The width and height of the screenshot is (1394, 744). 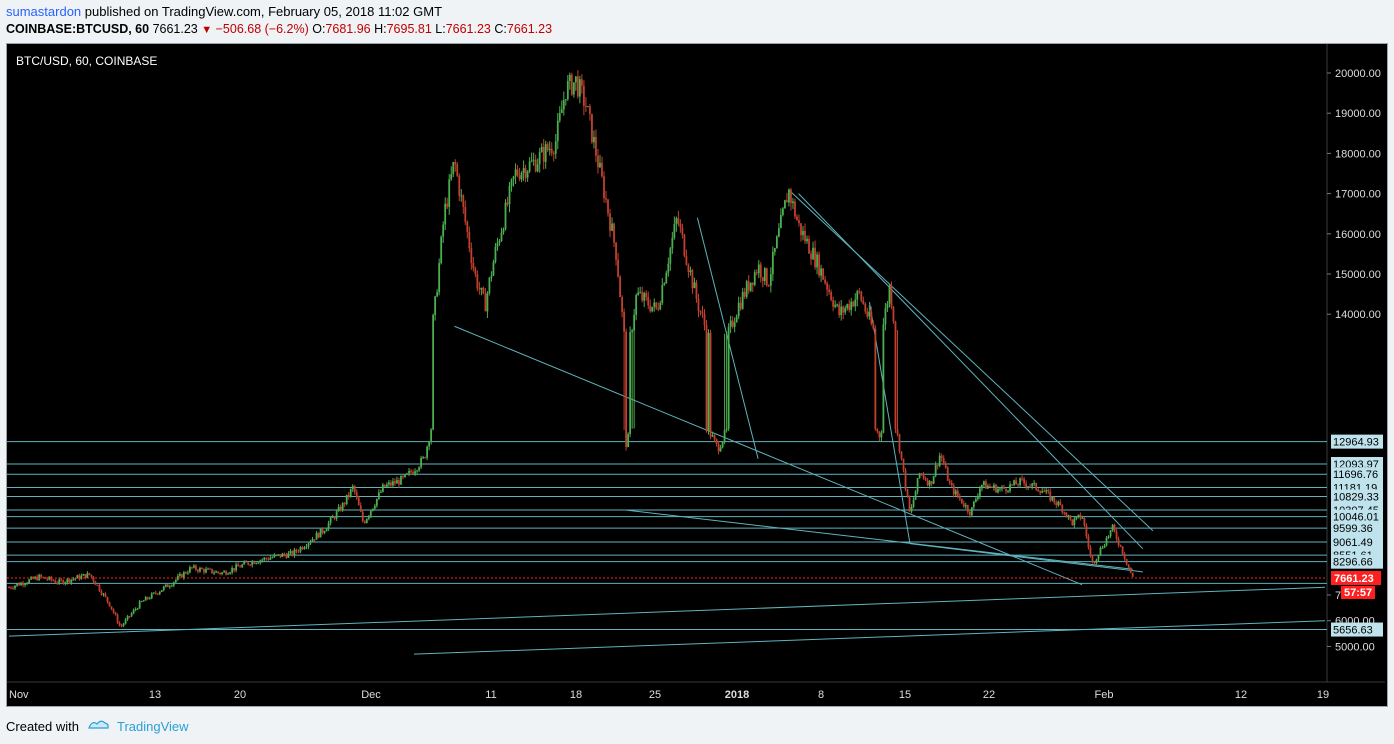 What do you see at coordinates (500, 29) in the screenshot?
I see `close-label: C:` at bounding box center [500, 29].